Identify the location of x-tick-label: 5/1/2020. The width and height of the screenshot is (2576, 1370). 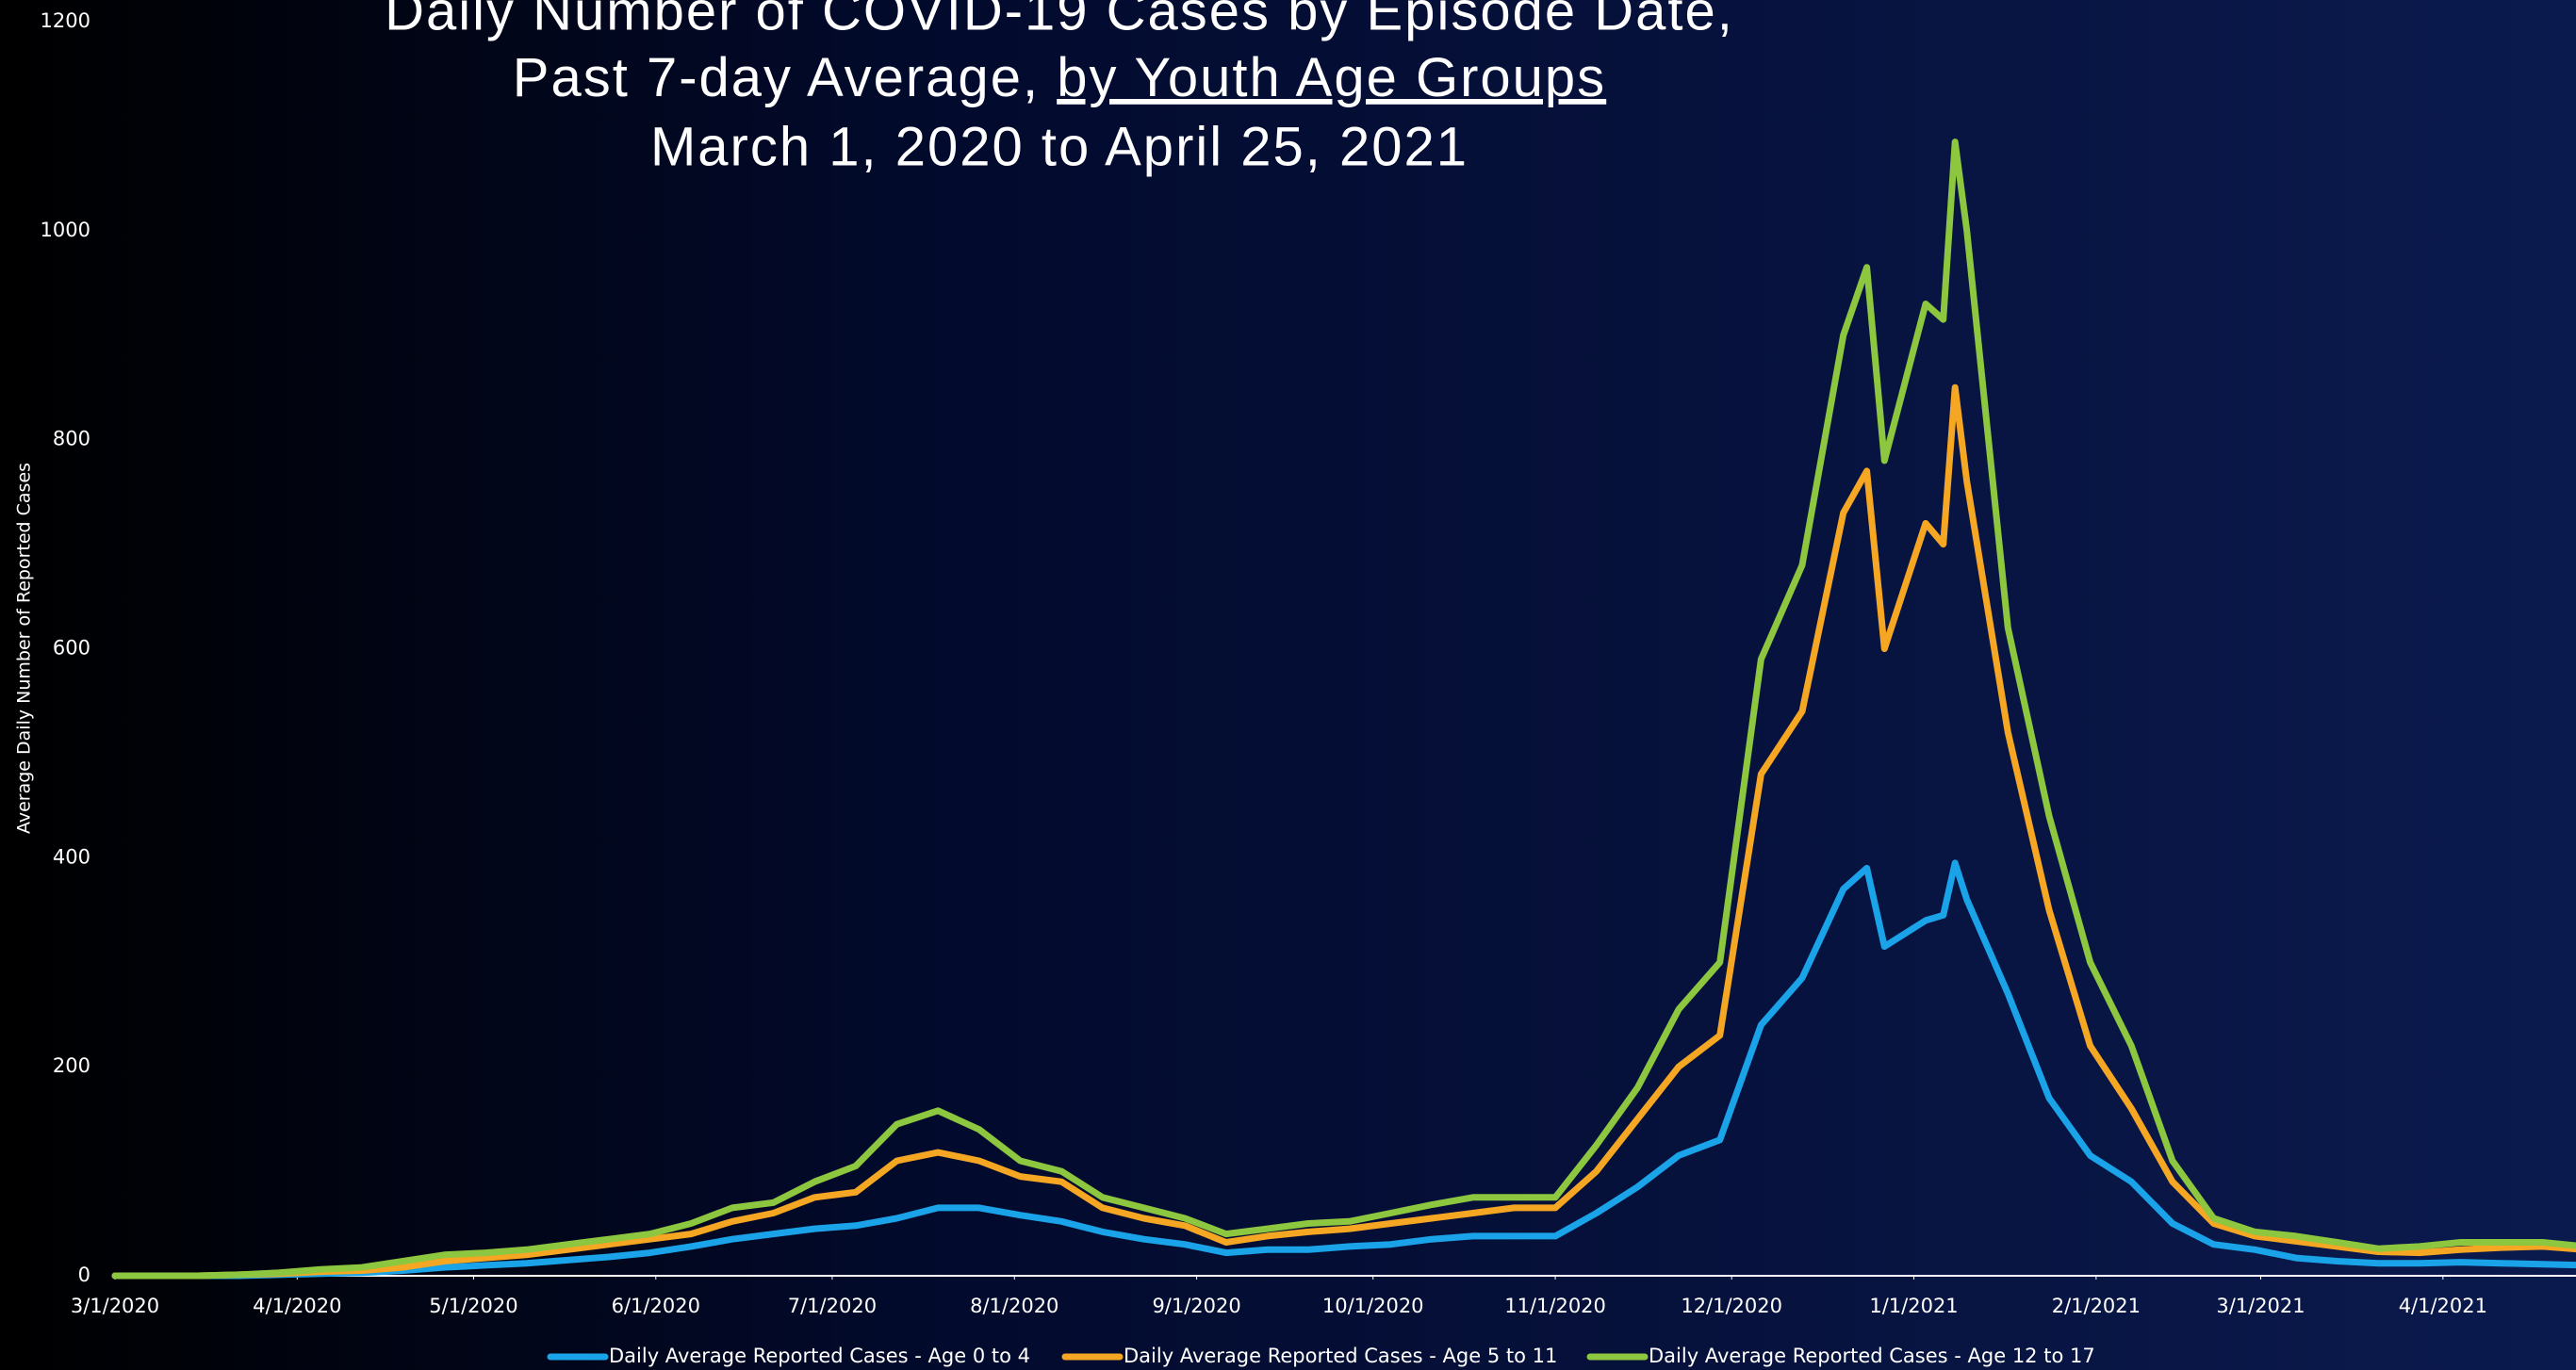
(473, 1306).